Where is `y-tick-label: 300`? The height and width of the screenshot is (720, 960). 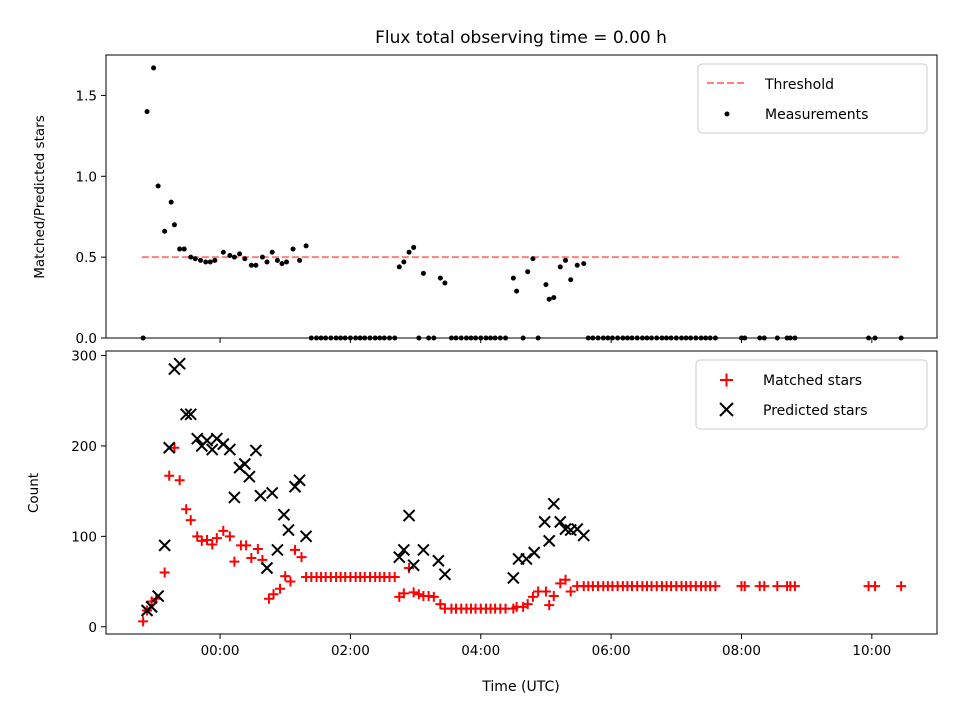 y-tick-label: 300 is located at coordinates (84, 357).